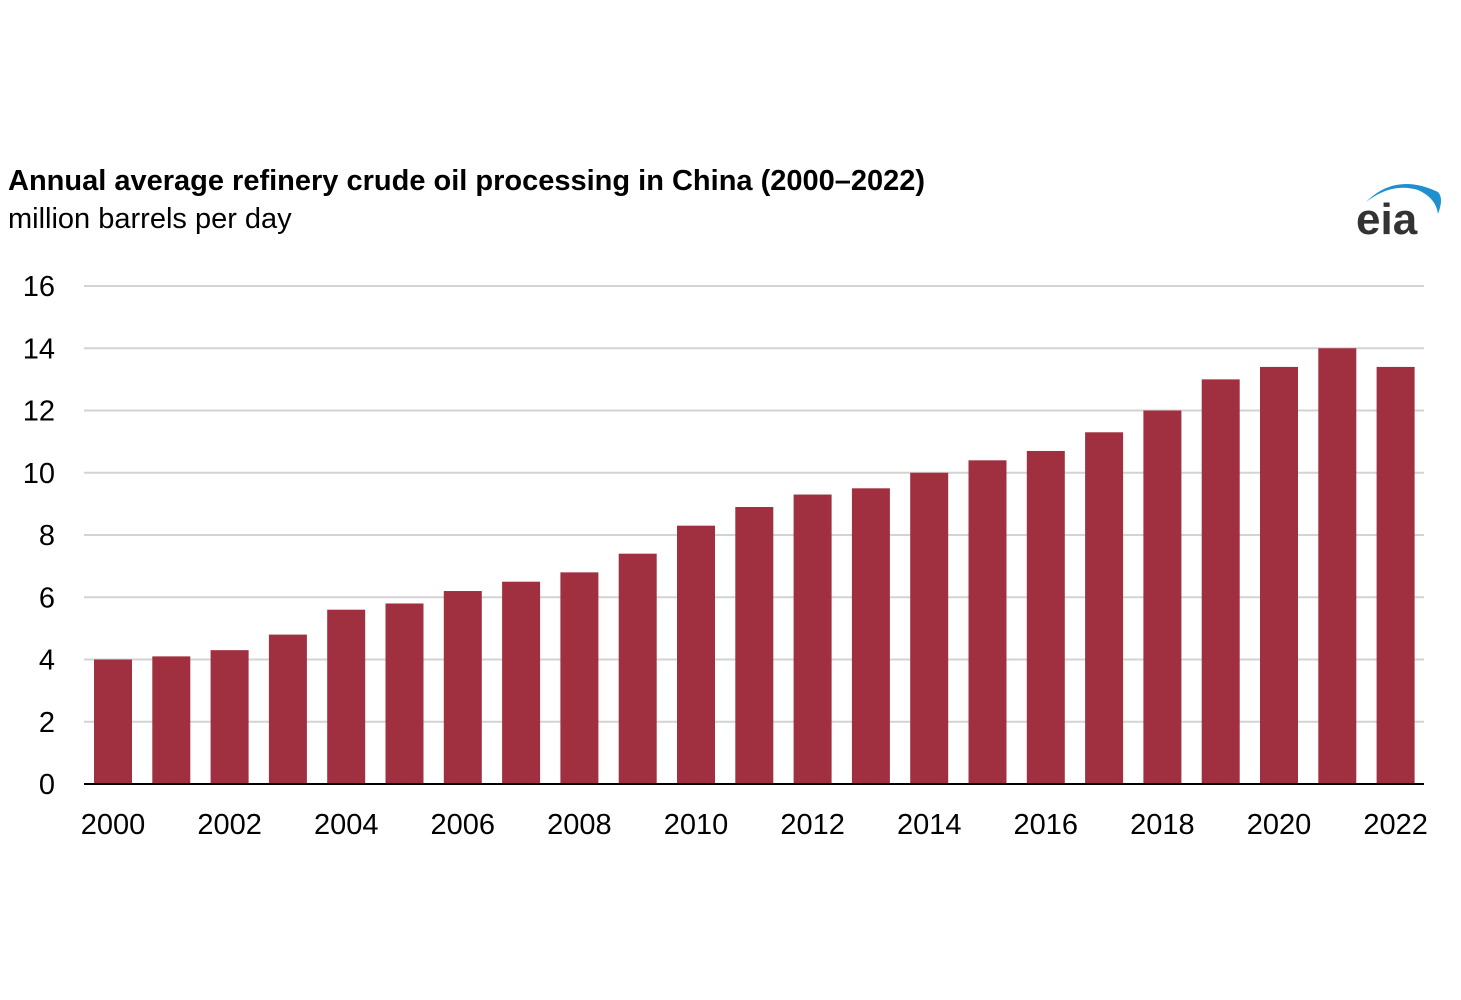 The height and width of the screenshot is (1000, 1461). Describe the element at coordinates (346, 696) in the screenshot. I see `bar-2004` at that location.